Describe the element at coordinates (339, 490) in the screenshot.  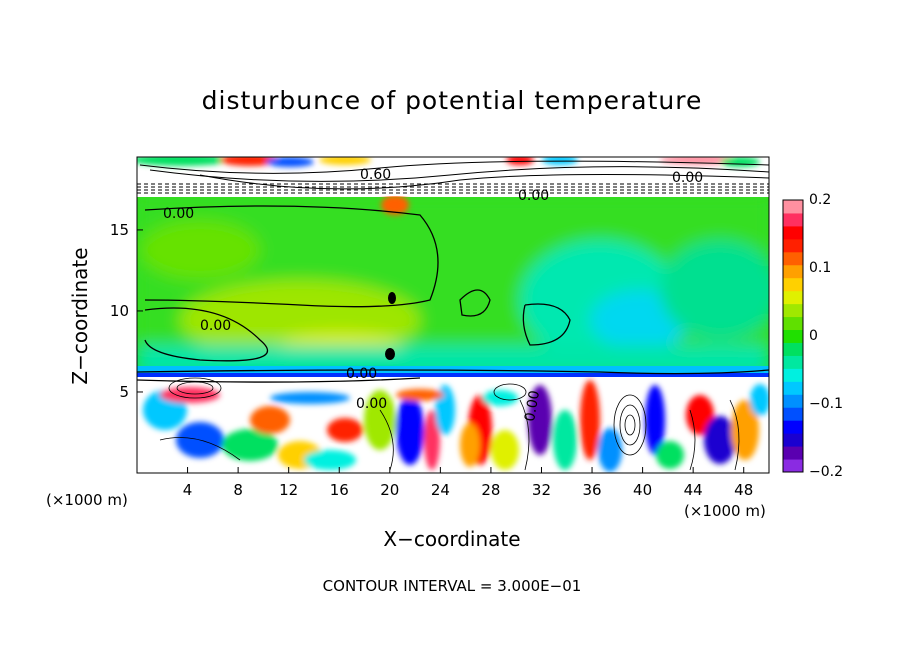
I see `x-tick-label: 16` at that location.